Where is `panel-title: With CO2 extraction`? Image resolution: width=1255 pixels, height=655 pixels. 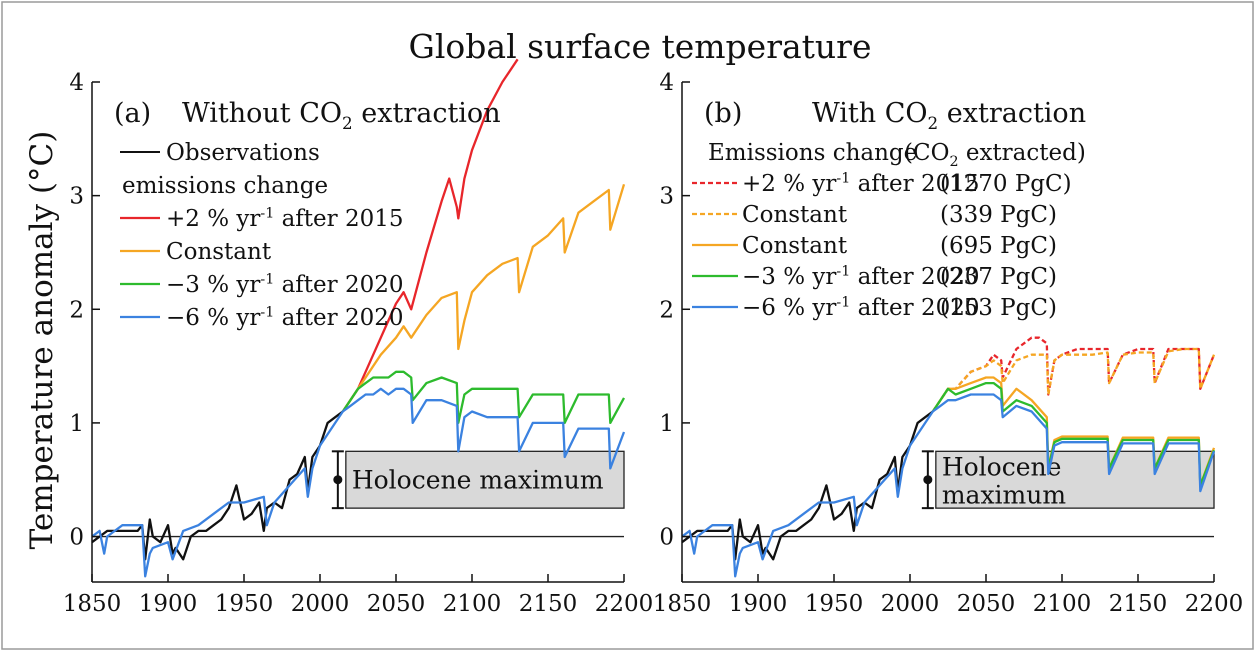
panel-title: With CO2 extraction is located at coordinates (949, 115).